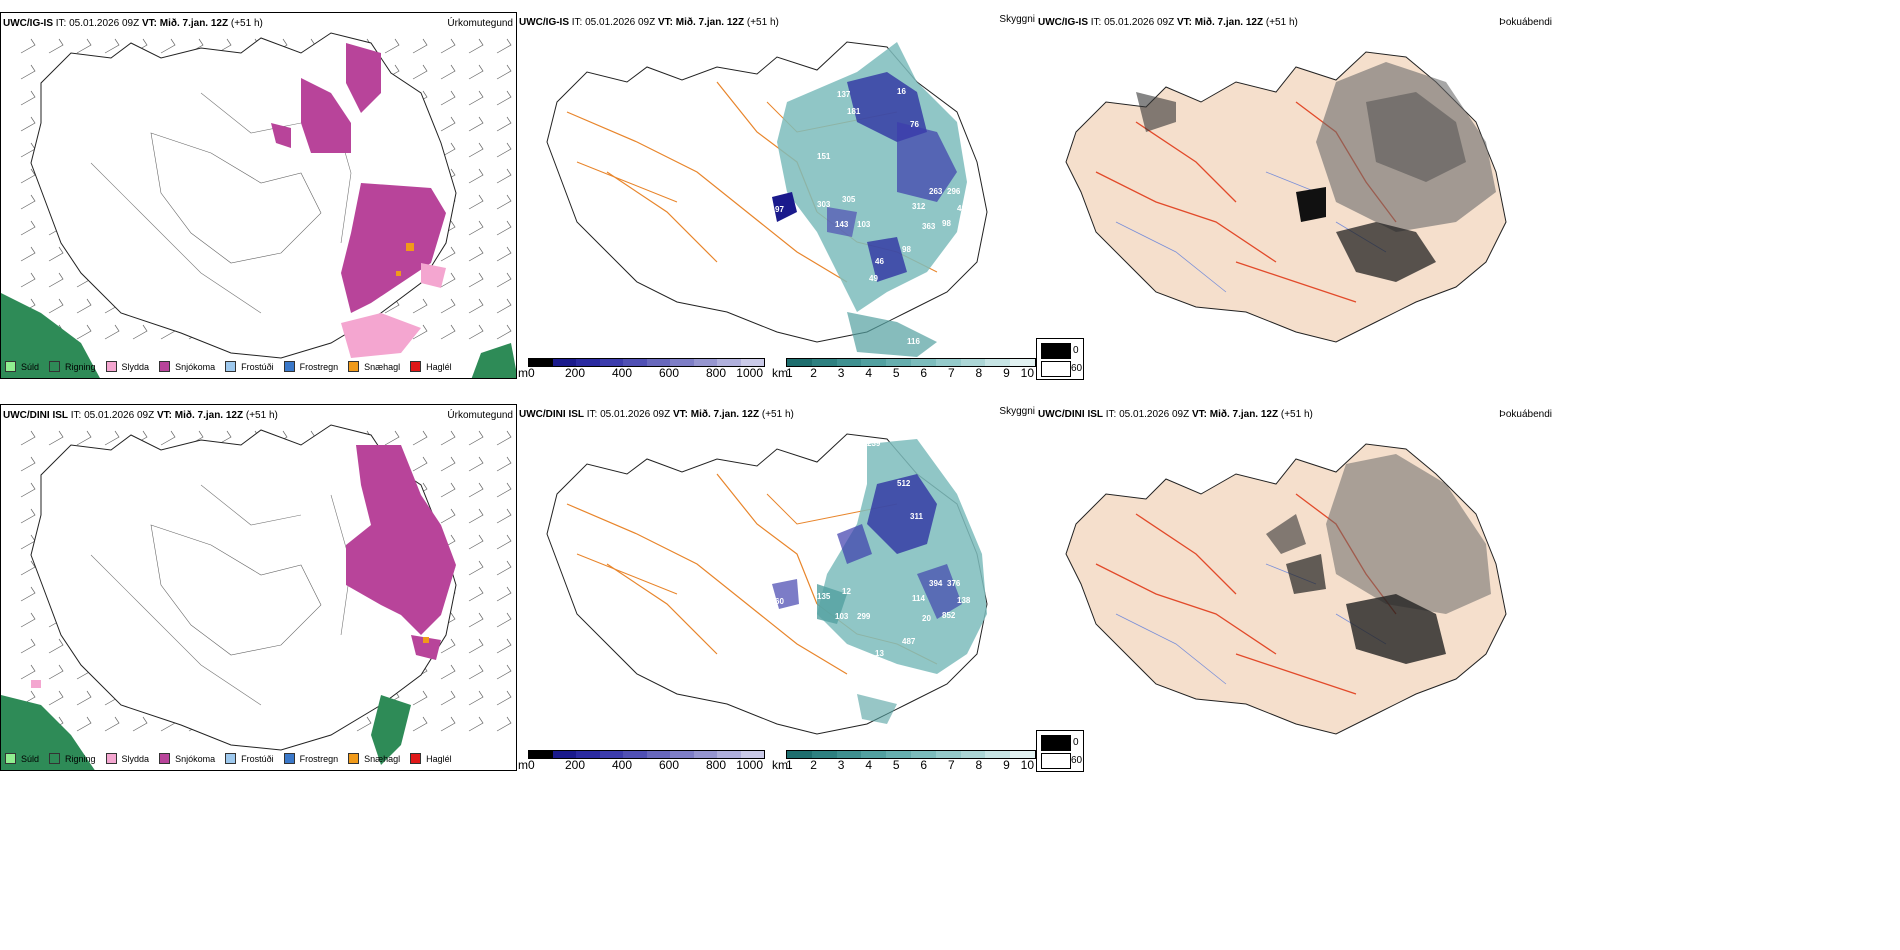 The height and width of the screenshot is (950, 1900). Describe the element at coordinates (849, 199) in the screenshot. I see `cloud-height-label: 305` at that location.